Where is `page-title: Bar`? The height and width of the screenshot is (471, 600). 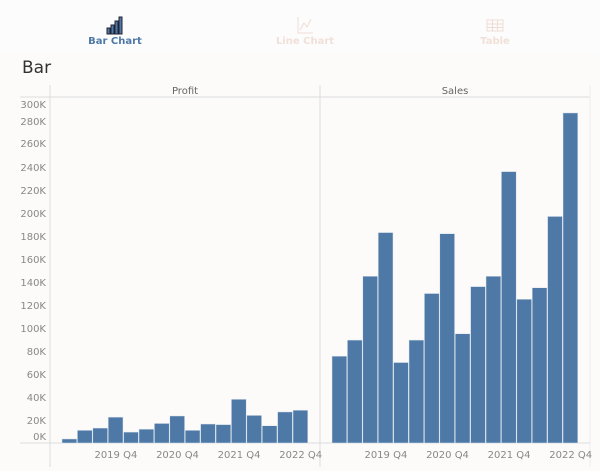
page-title: Bar is located at coordinates (37, 68).